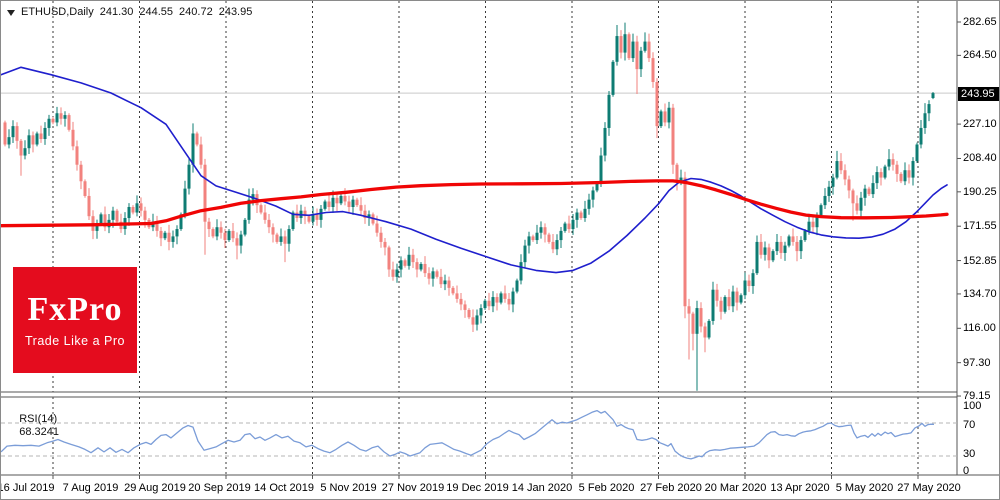  What do you see at coordinates (980, 293) in the screenshot?
I see `price-axis-label: 134.70` at bounding box center [980, 293].